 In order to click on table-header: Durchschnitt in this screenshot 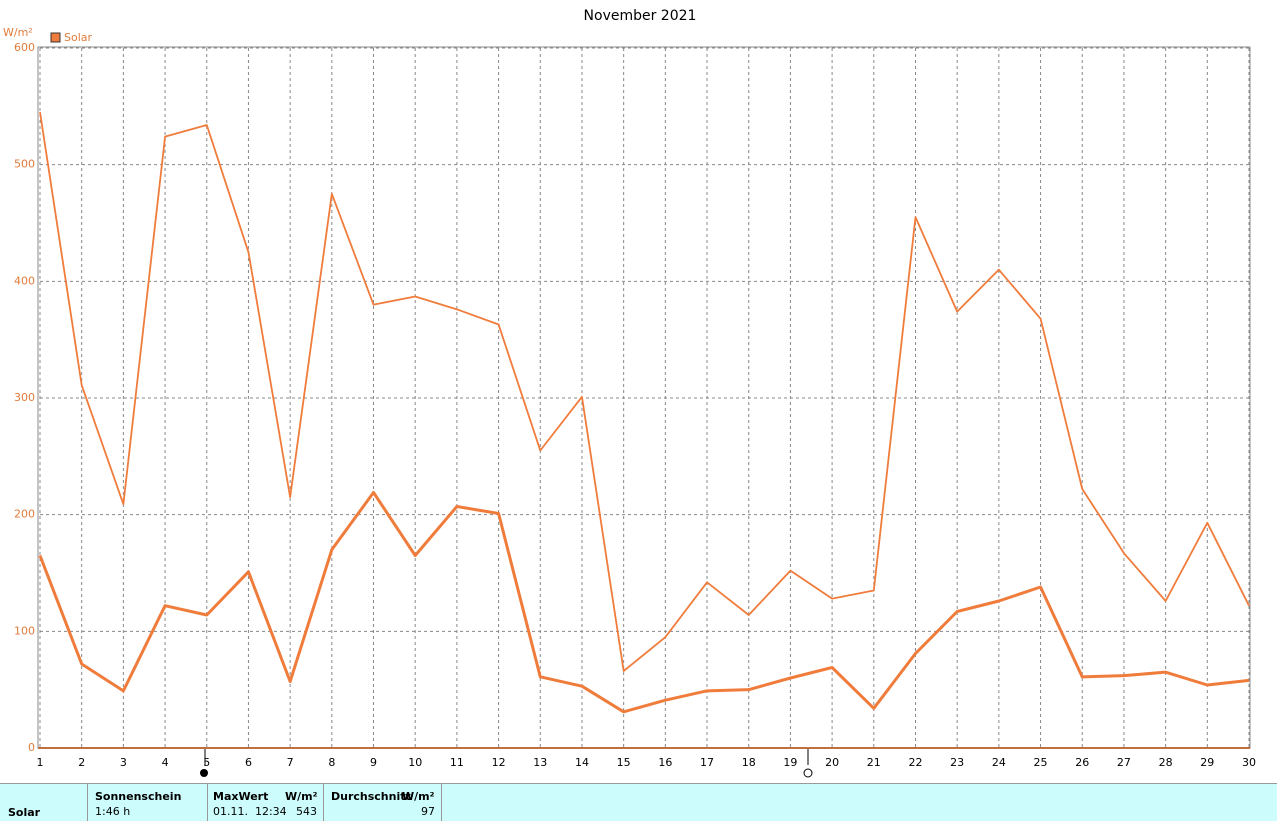, I will do `click(371, 796)`.